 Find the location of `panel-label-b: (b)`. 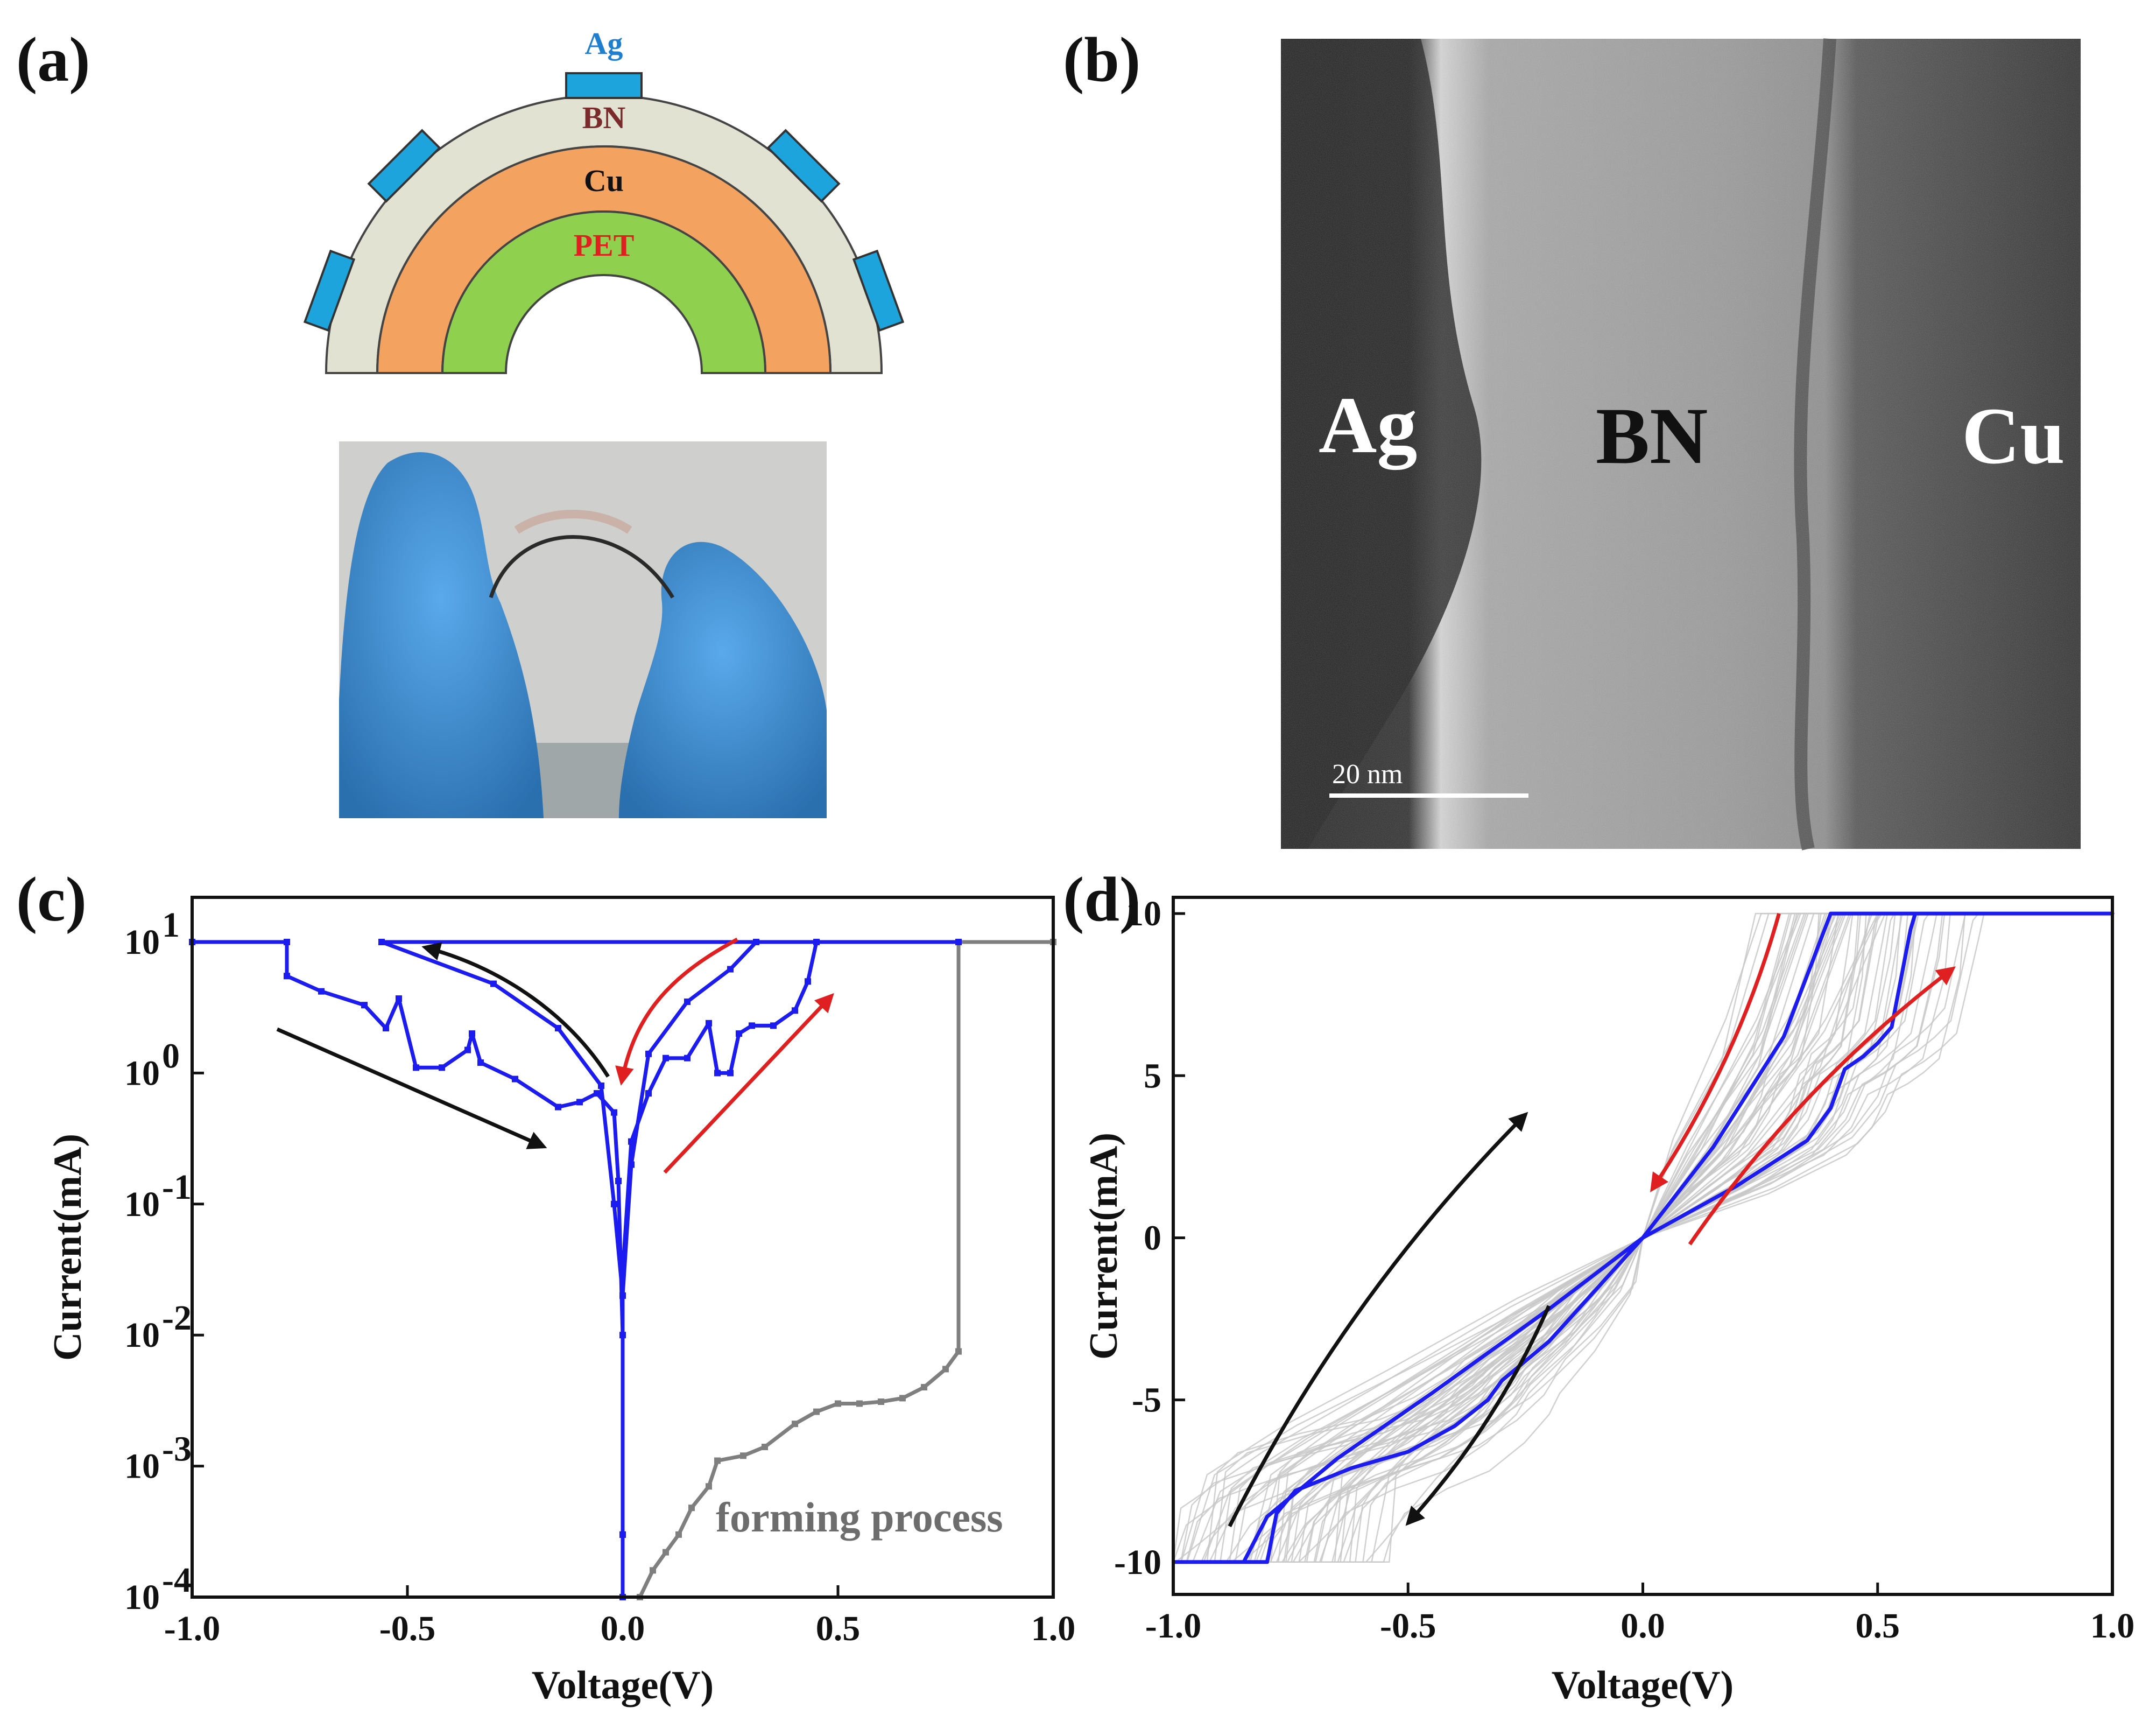

panel-label-b: (b) is located at coordinates (1101, 59).